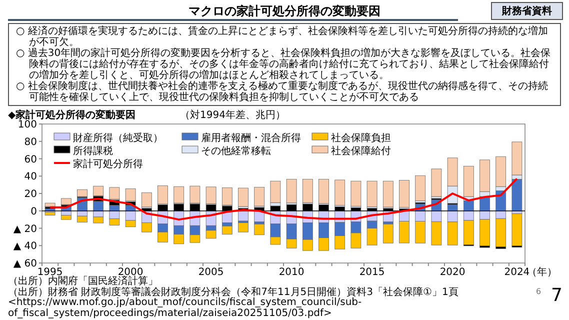  I want to click on legend-label: 社会保障給付, so click(361, 151).